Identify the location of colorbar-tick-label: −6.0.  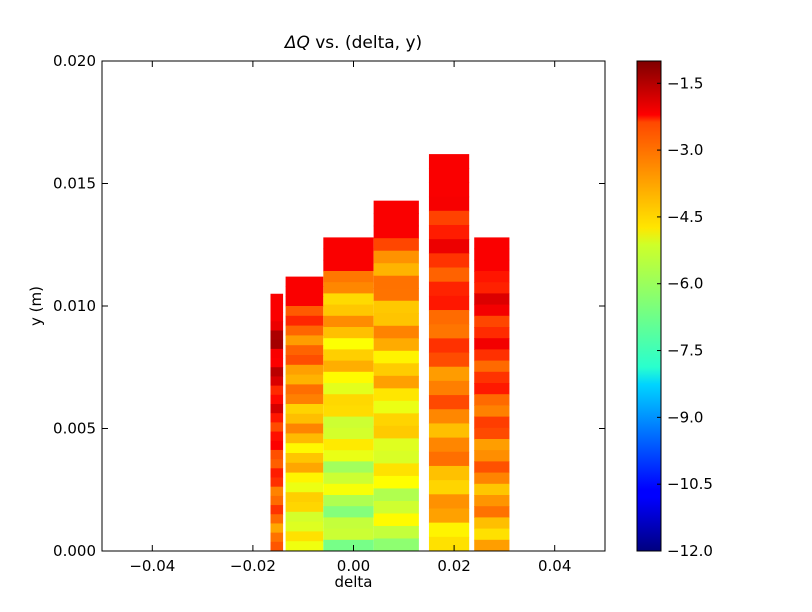
(685, 284).